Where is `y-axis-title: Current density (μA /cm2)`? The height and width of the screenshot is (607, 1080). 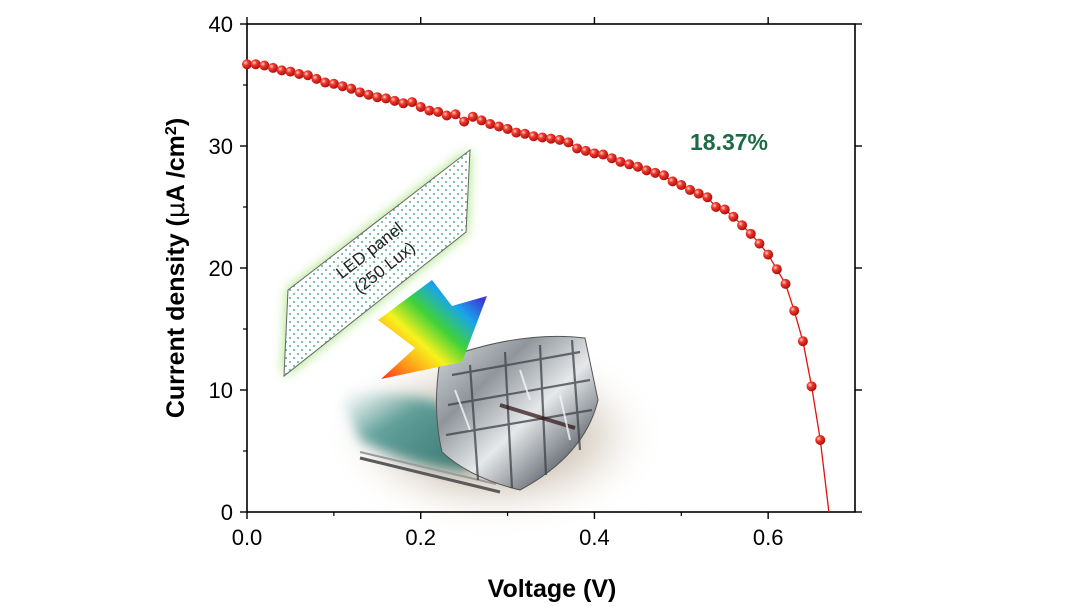 y-axis-title: Current density (μA /cm2) is located at coordinates (175, 268).